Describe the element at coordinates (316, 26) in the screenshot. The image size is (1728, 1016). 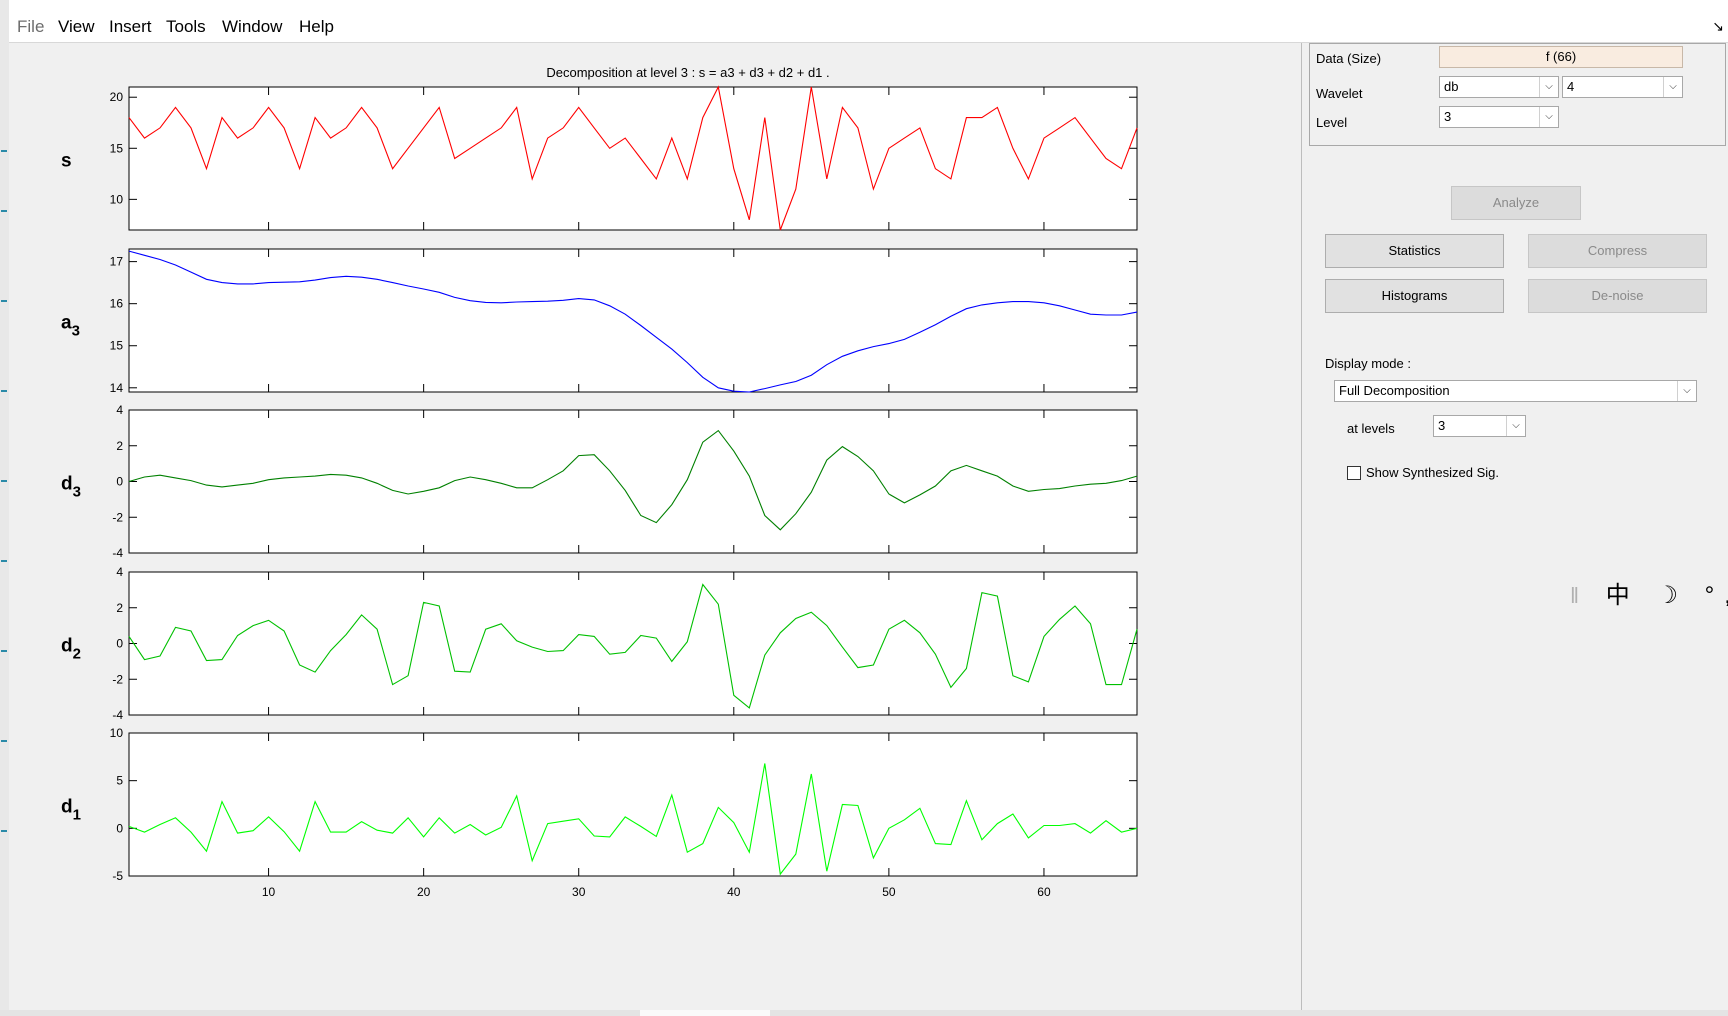
I see `menu-help: Help` at that location.